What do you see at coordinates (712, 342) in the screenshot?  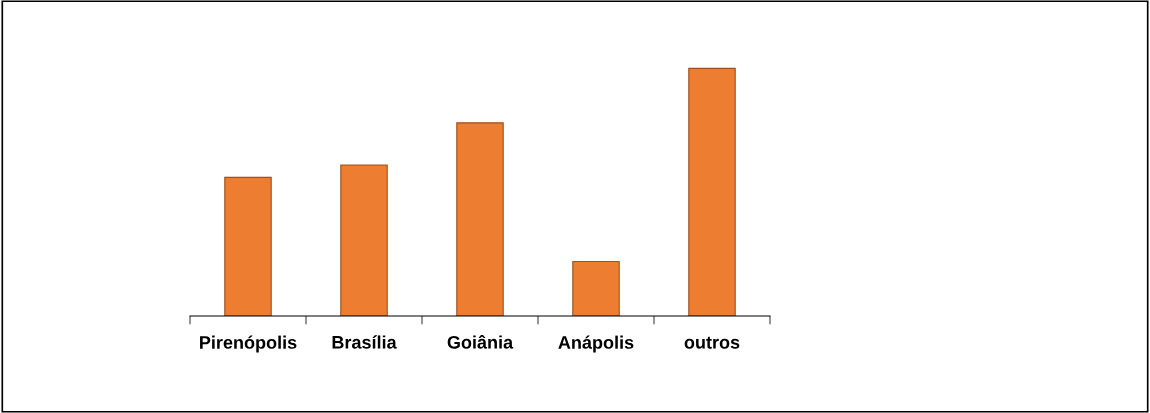 I see `x-tick-label: outros` at bounding box center [712, 342].